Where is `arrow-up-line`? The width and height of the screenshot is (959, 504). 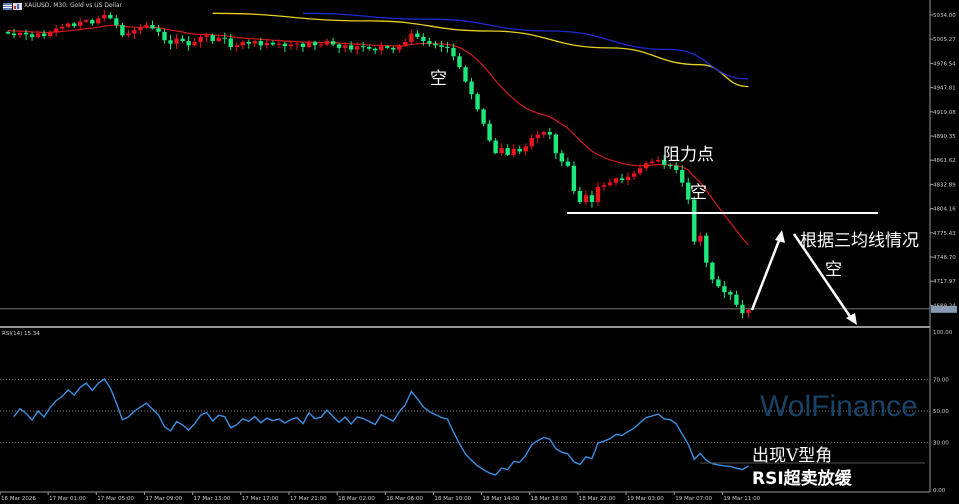
arrow-up-line is located at coordinates (766, 274).